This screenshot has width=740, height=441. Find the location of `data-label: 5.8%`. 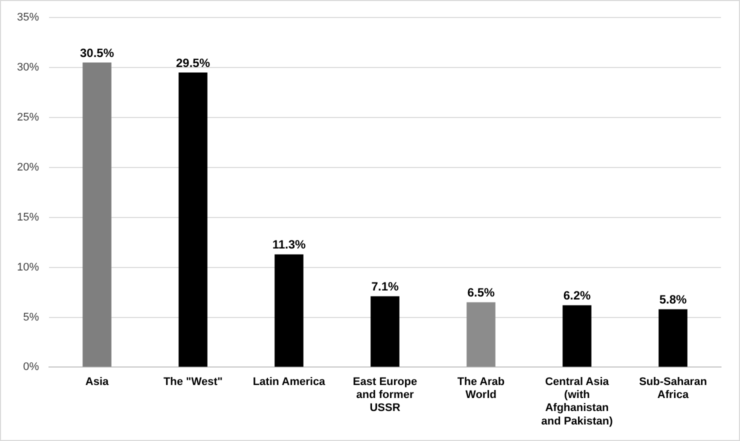

data-label: 5.8% is located at coordinates (673, 299).